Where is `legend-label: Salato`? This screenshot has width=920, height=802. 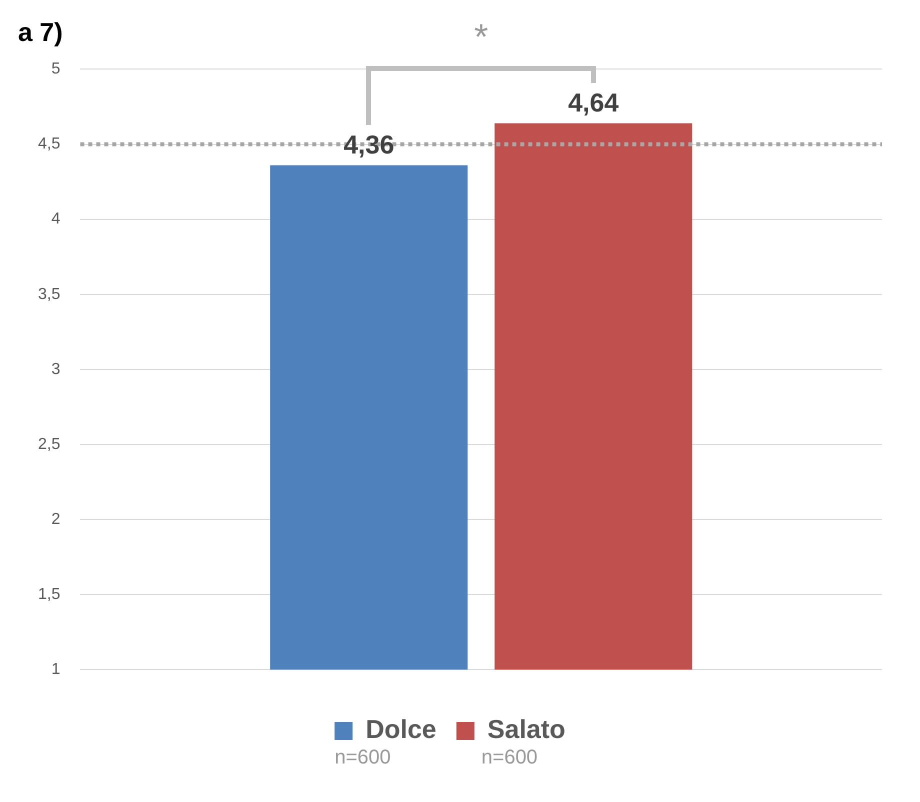
legend-label: Salato is located at coordinates (526, 729).